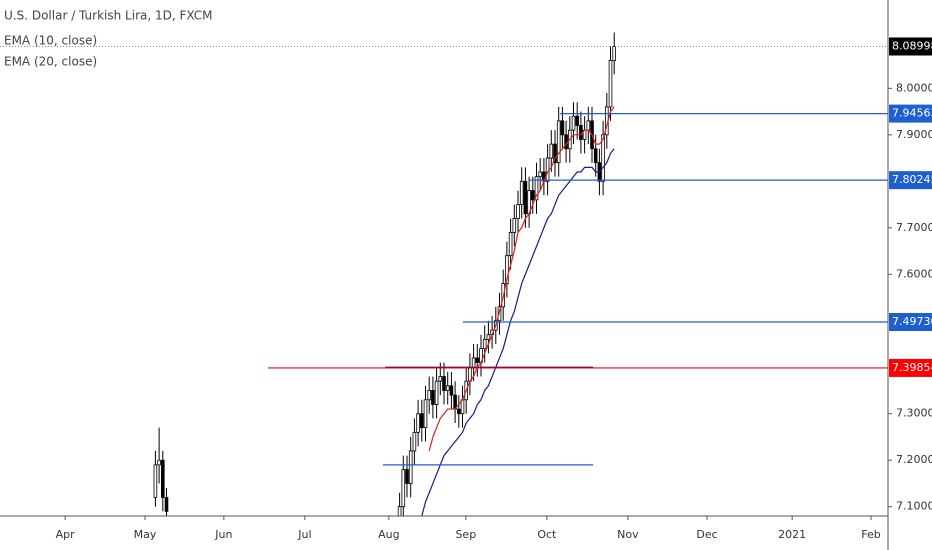 This screenshot has width=932, height=550. Describe the element at coordinates (50, 62) in the screenshot. I see `legend-entry: EMA (20, close)` at that location.